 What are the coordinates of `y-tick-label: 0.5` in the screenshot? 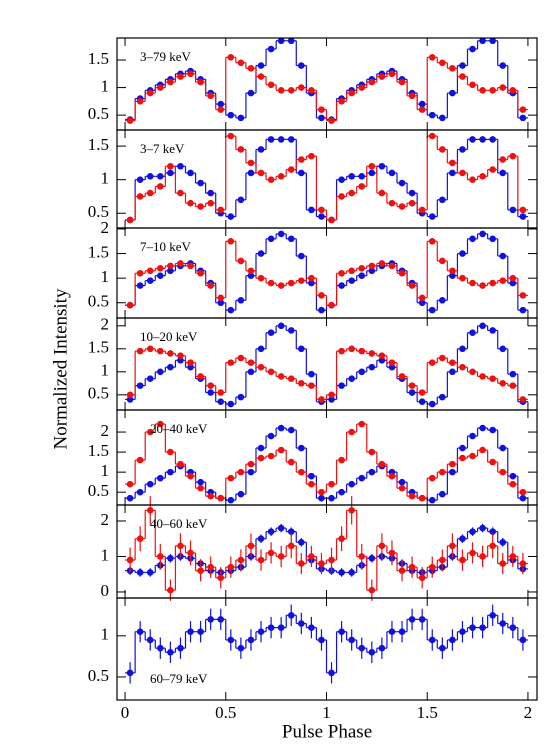 It's located at (98, 113).